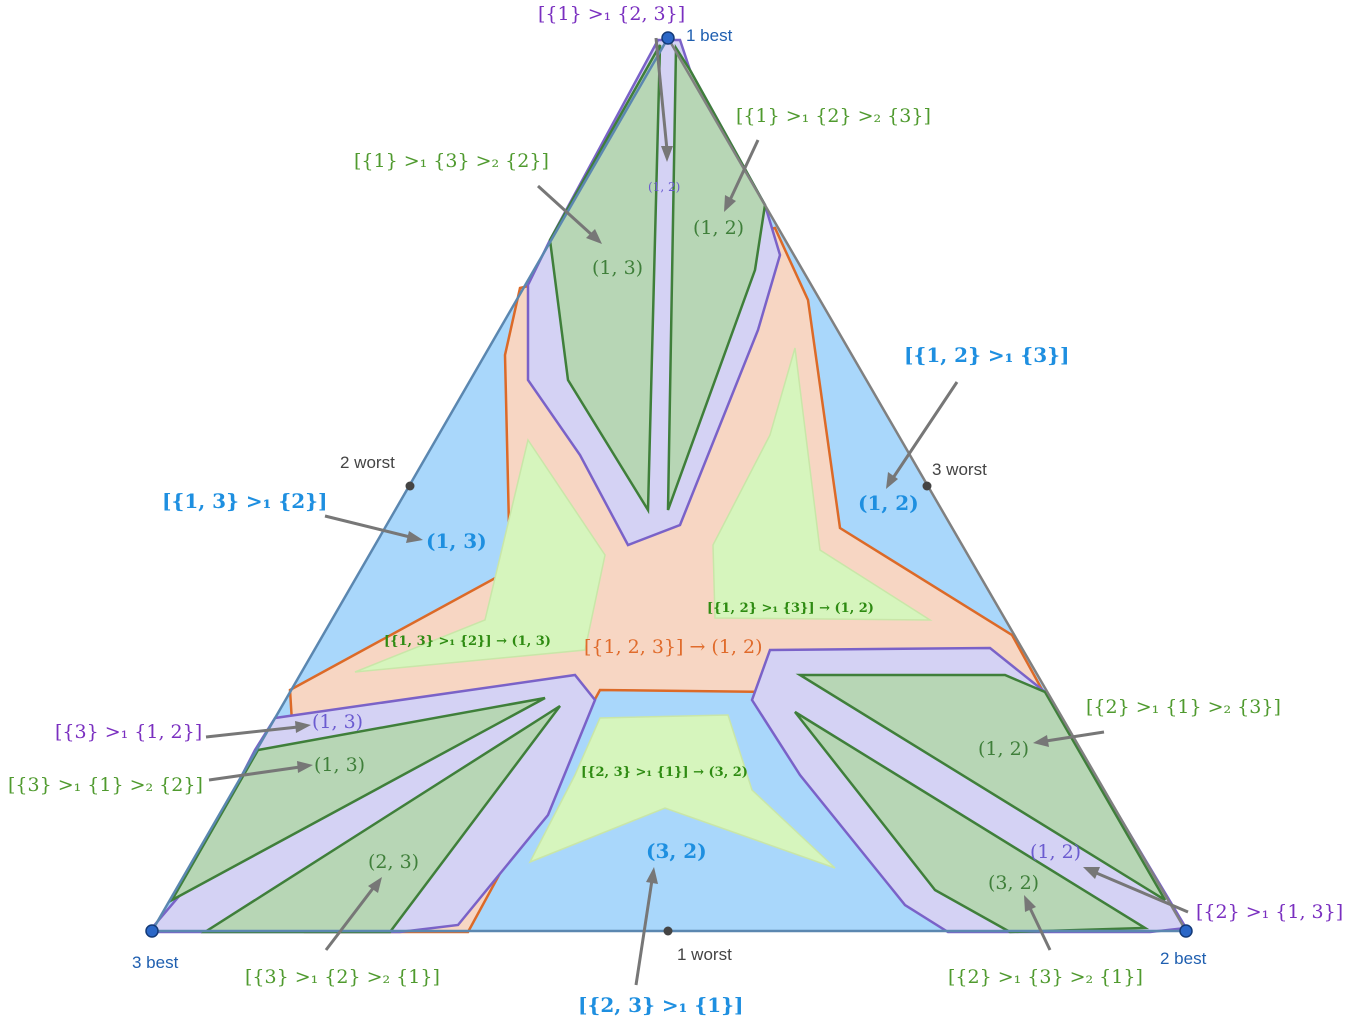 The width and height of the screenshot is (1356, 1022). I want to click on inner-star-left-label: [{1, 3} >₁ {2}] → (1, 3), so click(467, 641).